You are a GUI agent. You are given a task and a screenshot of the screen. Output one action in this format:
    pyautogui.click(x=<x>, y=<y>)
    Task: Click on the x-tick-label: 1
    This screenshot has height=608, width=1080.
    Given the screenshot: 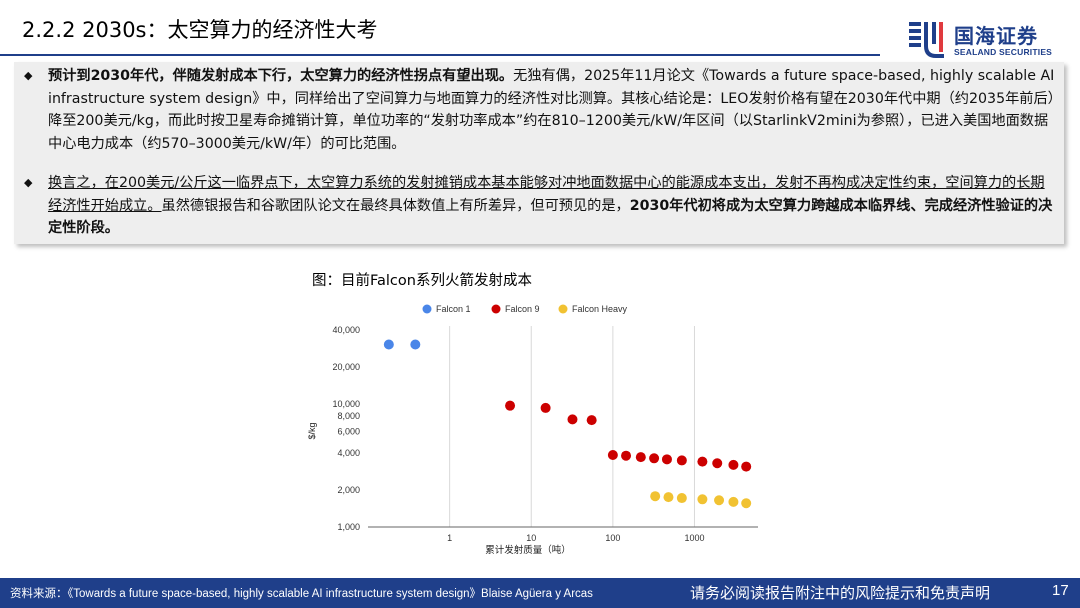 What is the action you would take?
    pyautogui.click(x=449, y=538)
    